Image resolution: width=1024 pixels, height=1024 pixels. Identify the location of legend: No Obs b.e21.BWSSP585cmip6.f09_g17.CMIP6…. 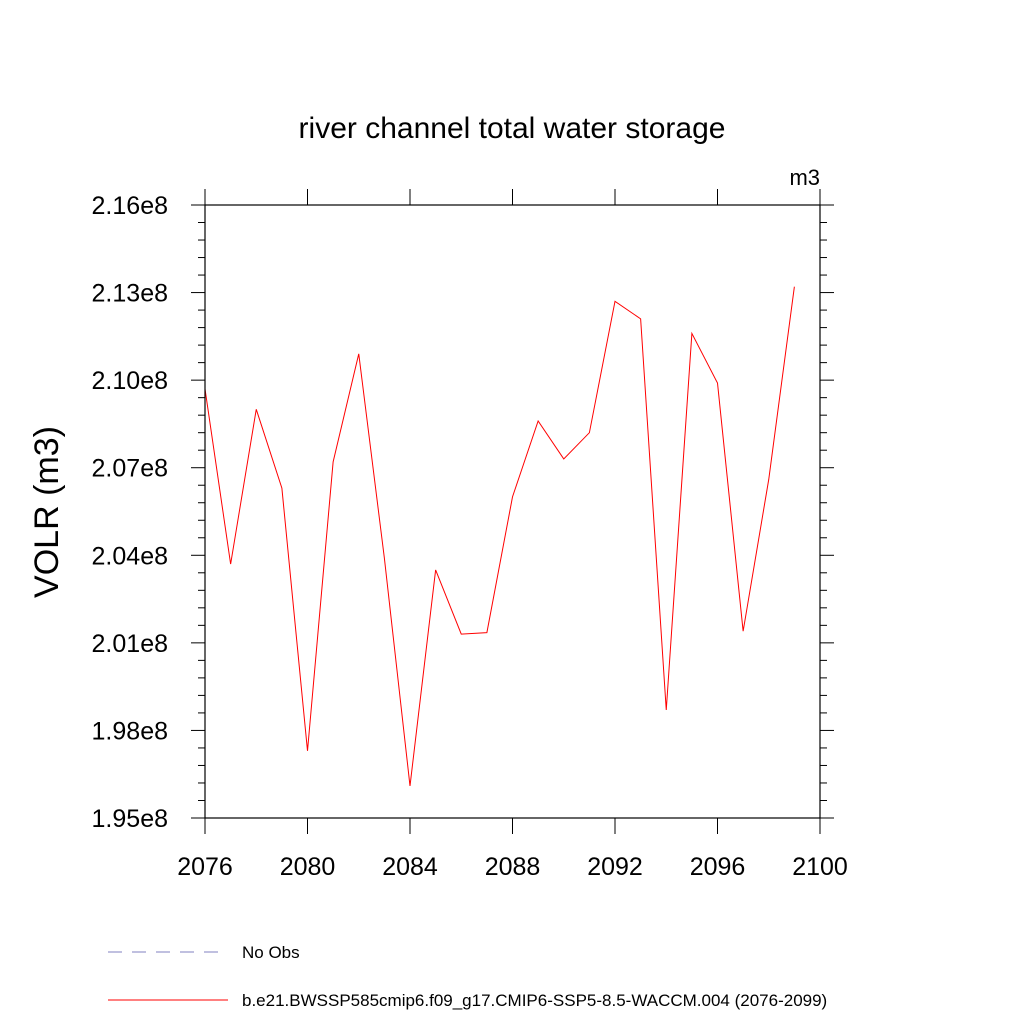
(467, 976).